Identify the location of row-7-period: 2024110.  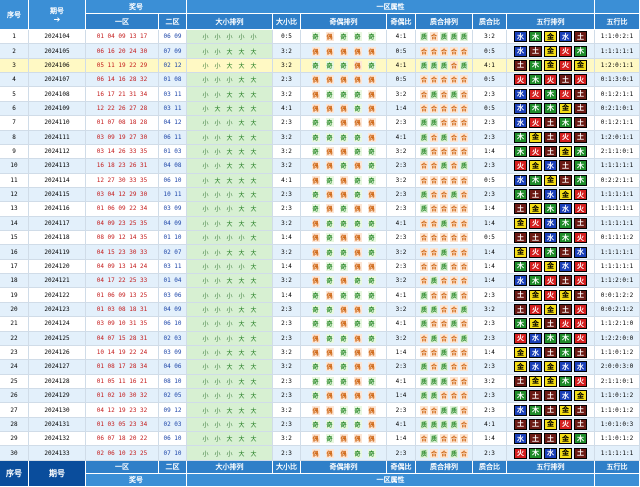
(57, 123).